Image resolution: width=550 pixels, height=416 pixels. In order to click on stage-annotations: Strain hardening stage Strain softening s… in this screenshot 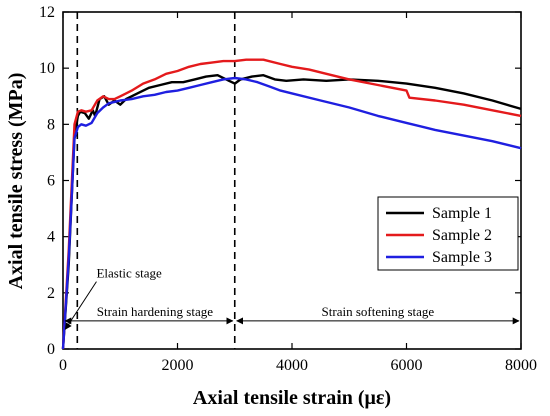, I will do `click(292, 298)`.